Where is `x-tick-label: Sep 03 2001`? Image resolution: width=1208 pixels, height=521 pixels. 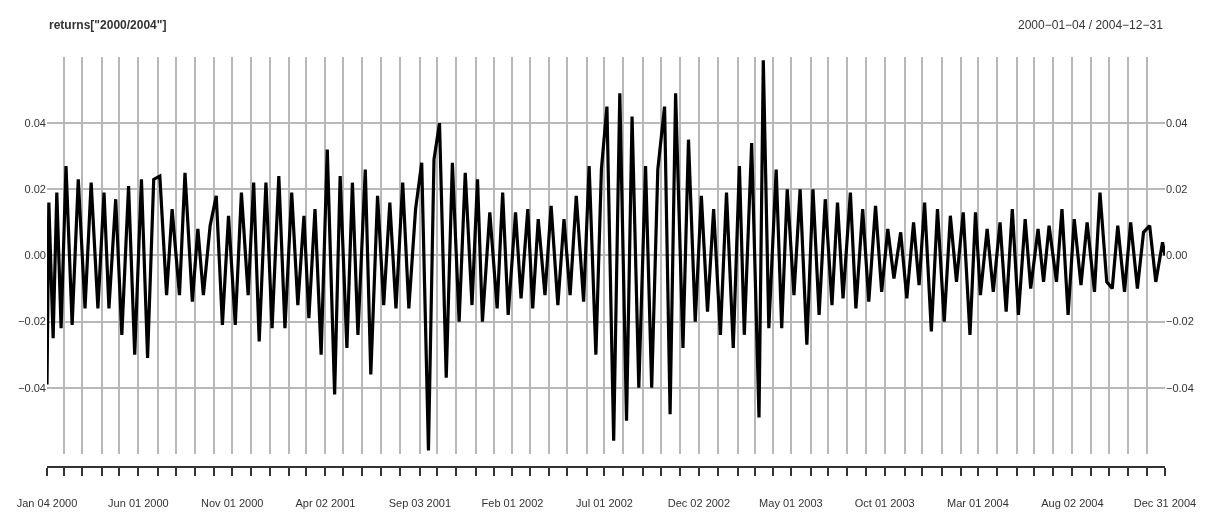 x-tick-label: Sep 03 2001 is located at coordinates (420, 503).